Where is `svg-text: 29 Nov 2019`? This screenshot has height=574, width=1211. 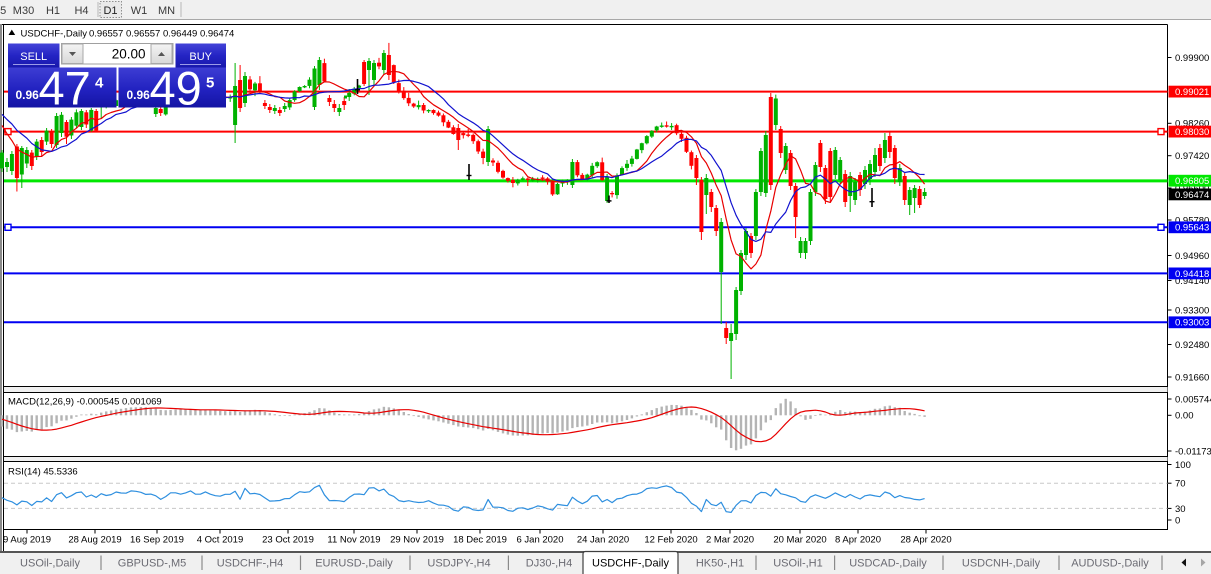 svg-text: 29 Nov 2019 is located at coordinates (417, 540).